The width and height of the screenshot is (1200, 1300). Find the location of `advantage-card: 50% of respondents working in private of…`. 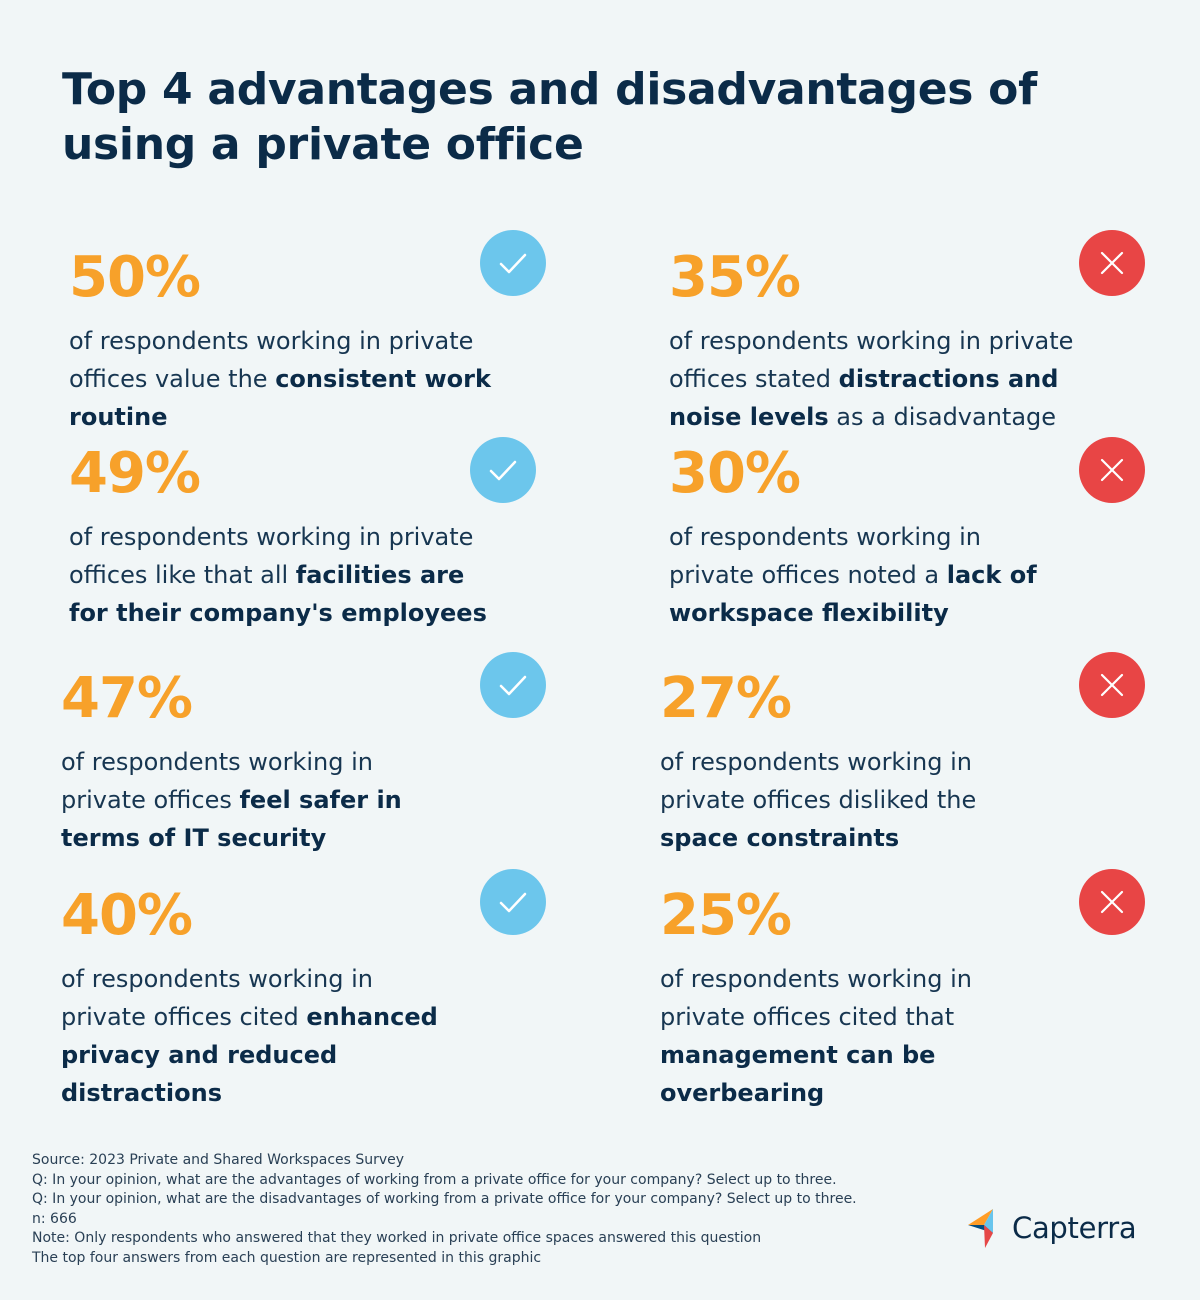

advantage-card: 50% of respondents working in private of… is located at coordinates (304, 341).